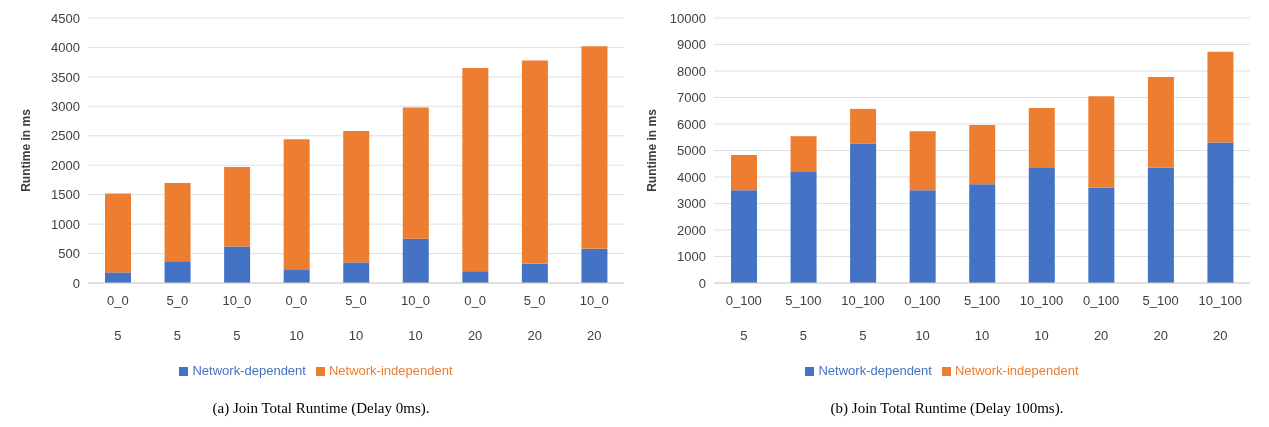 The image size is (1269, 427). I want to click on category-label: 10_100 10, so click(1041, 318).